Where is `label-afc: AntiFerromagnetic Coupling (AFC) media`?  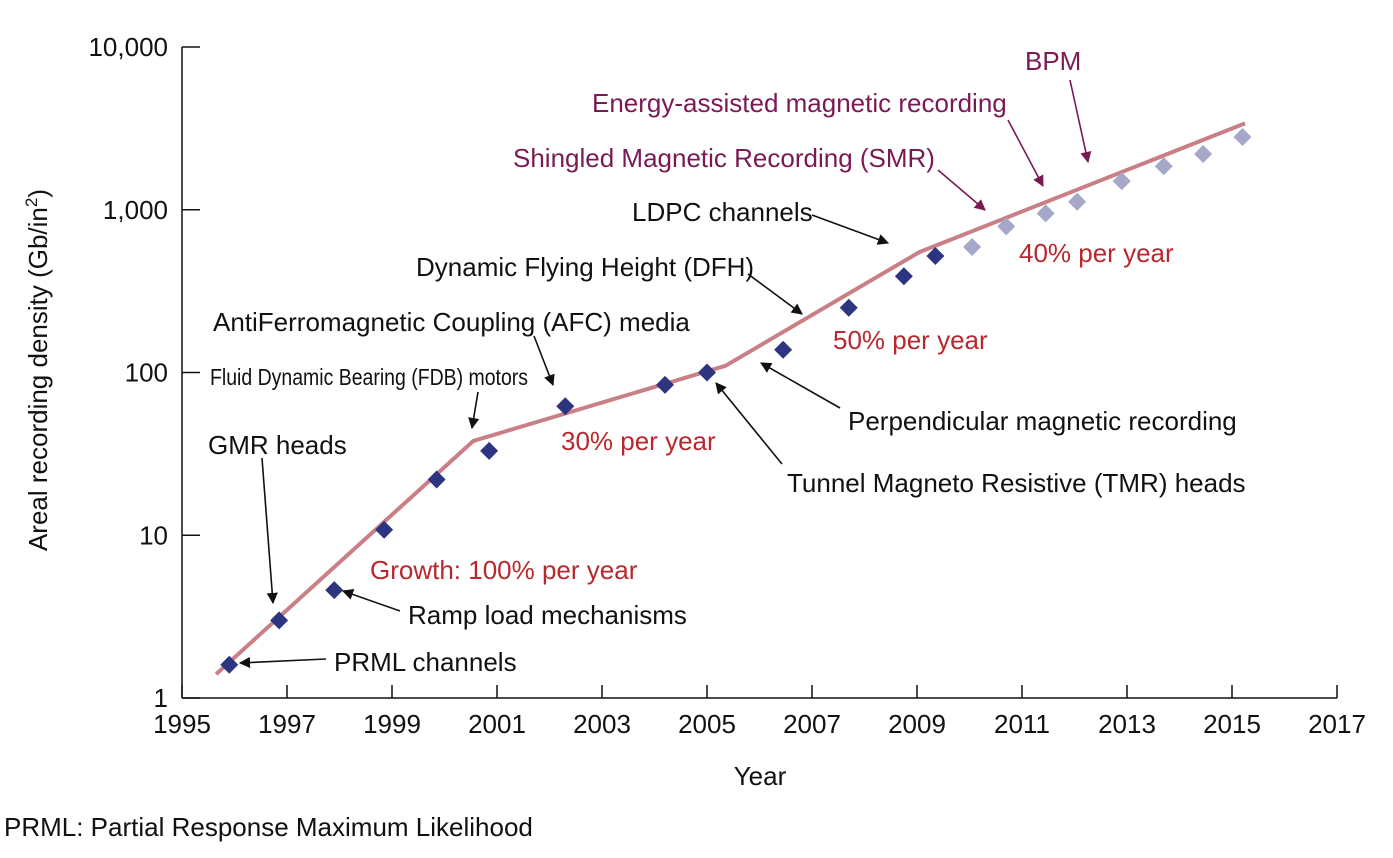
label-afc: AntiFerromagnetic Coupling (AFC) media is located at coordinates (451, 322).